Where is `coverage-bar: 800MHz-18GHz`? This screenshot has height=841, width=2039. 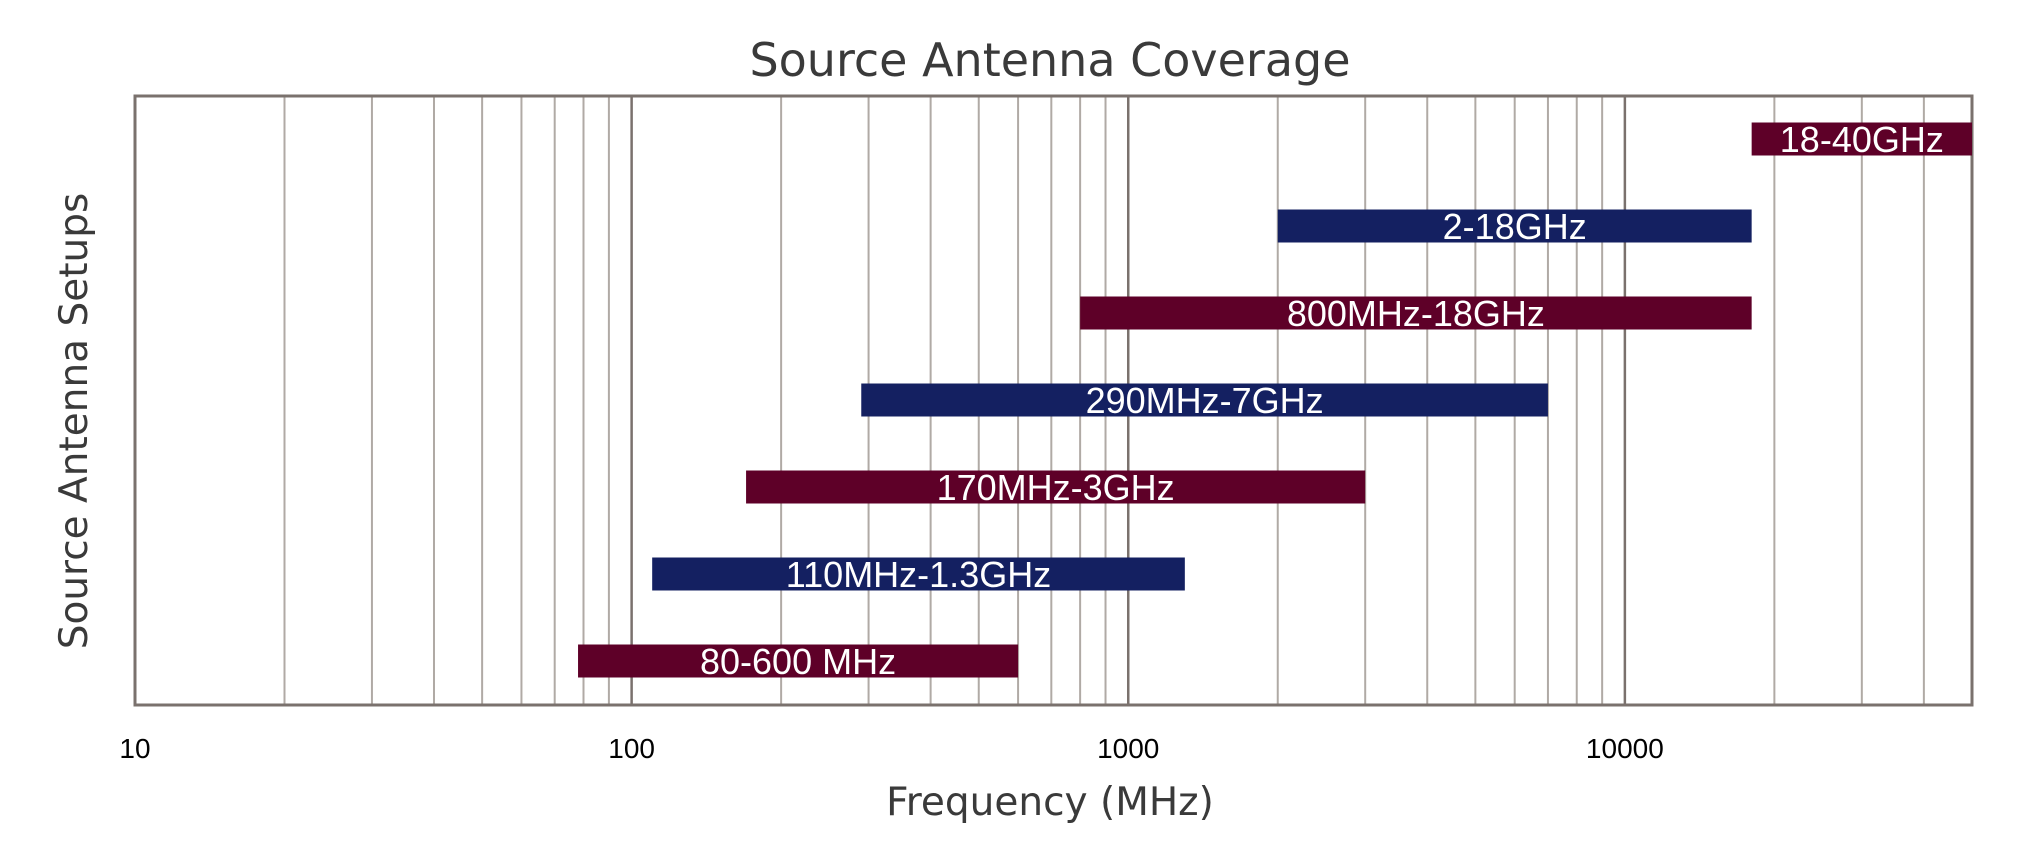
coverage-bar: 800MHz-18GHz is located at coordinates (1416, 313).